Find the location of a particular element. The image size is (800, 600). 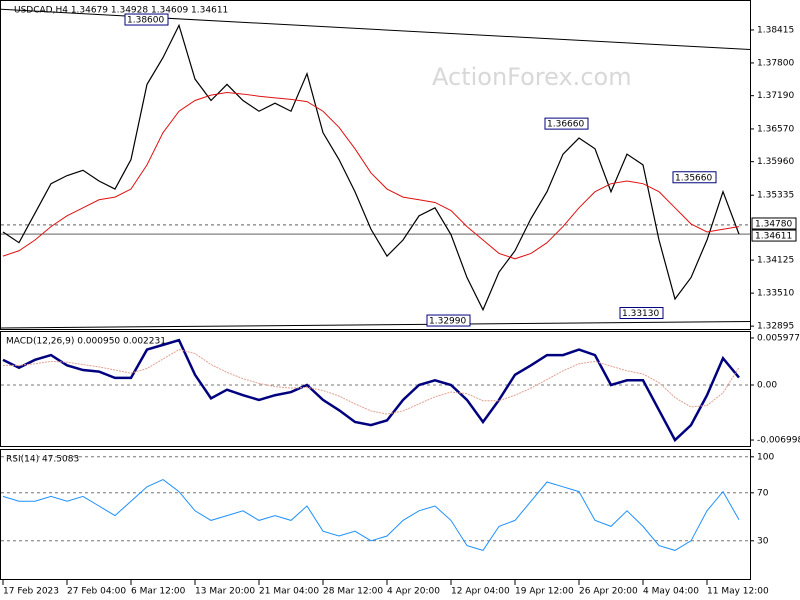

x-tick-label: 6 Mar 12:00 is located at coordinates (158, 592).